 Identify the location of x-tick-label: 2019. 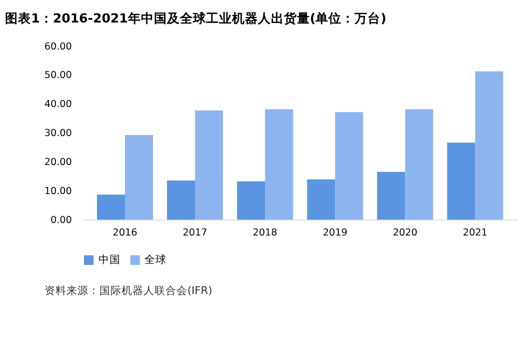
(335, 232).